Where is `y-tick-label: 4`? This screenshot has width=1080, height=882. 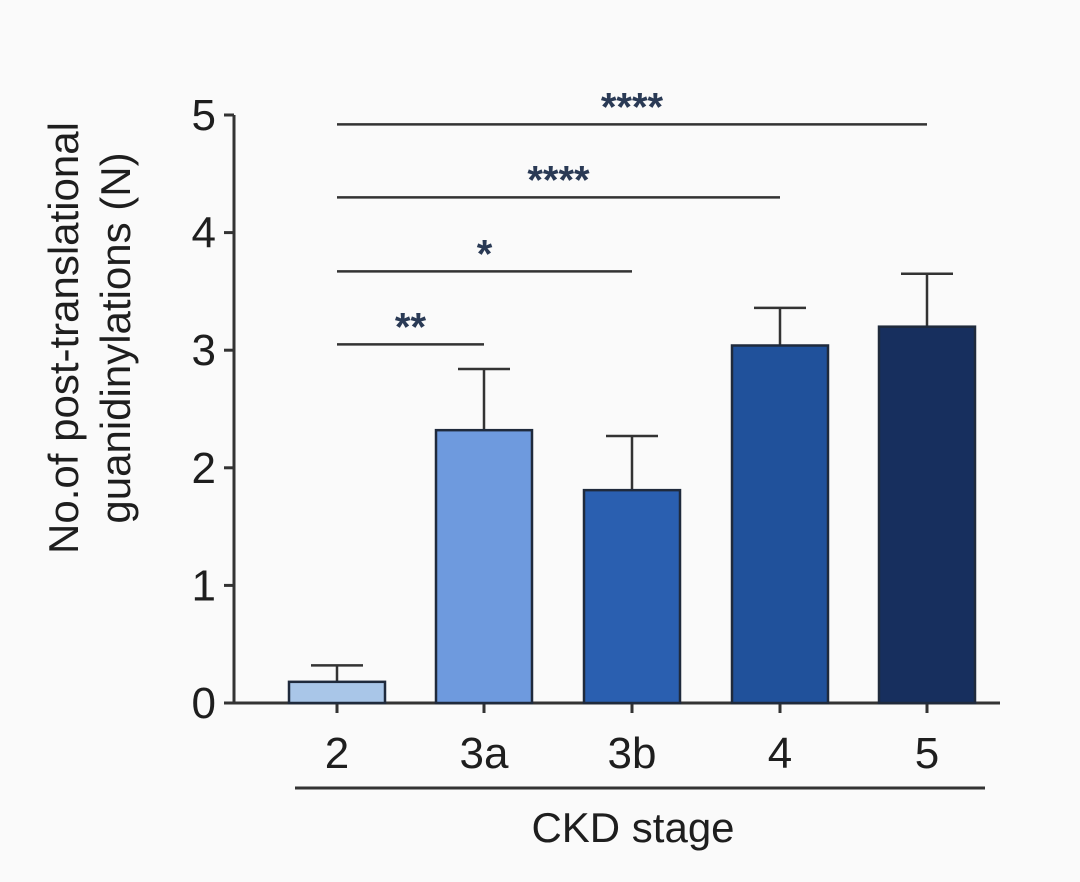
y-tick-label: 4 is located at coordinates (204, 233).